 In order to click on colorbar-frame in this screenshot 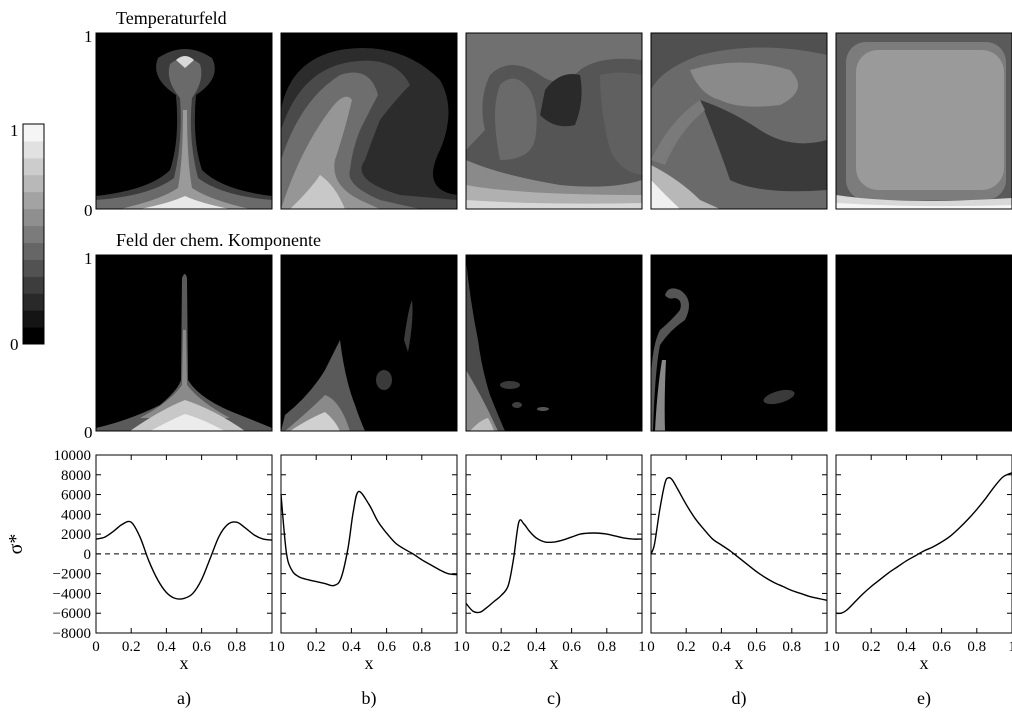, I will do `click(33, 234)`.